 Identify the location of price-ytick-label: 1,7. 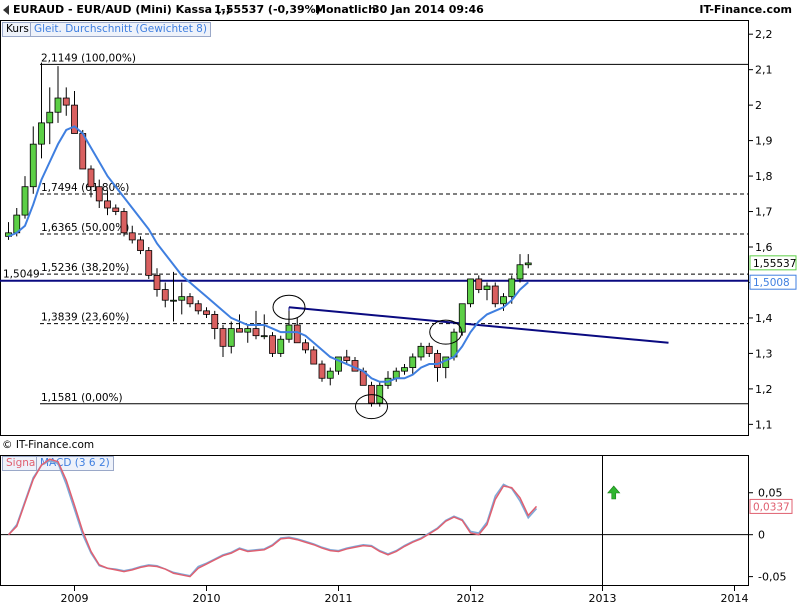
(764, 212).